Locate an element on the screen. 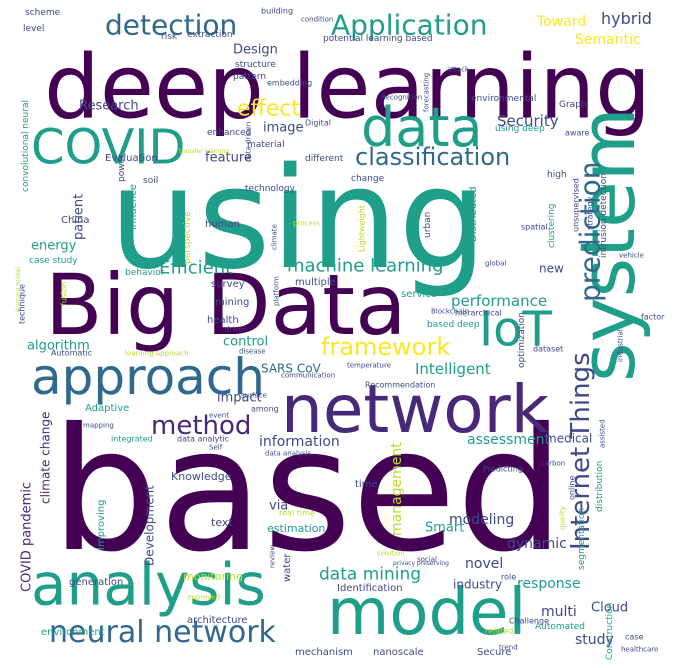 The image size is (677, 668). cloud-word: Improving is located at coordinates (101, 524).